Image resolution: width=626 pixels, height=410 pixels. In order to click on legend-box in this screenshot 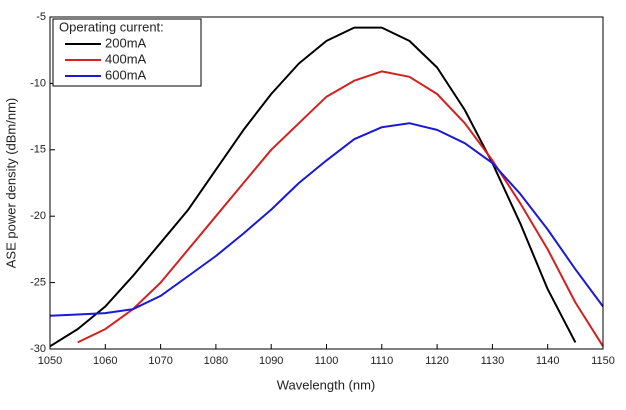, I will do `click(127, 52)`.